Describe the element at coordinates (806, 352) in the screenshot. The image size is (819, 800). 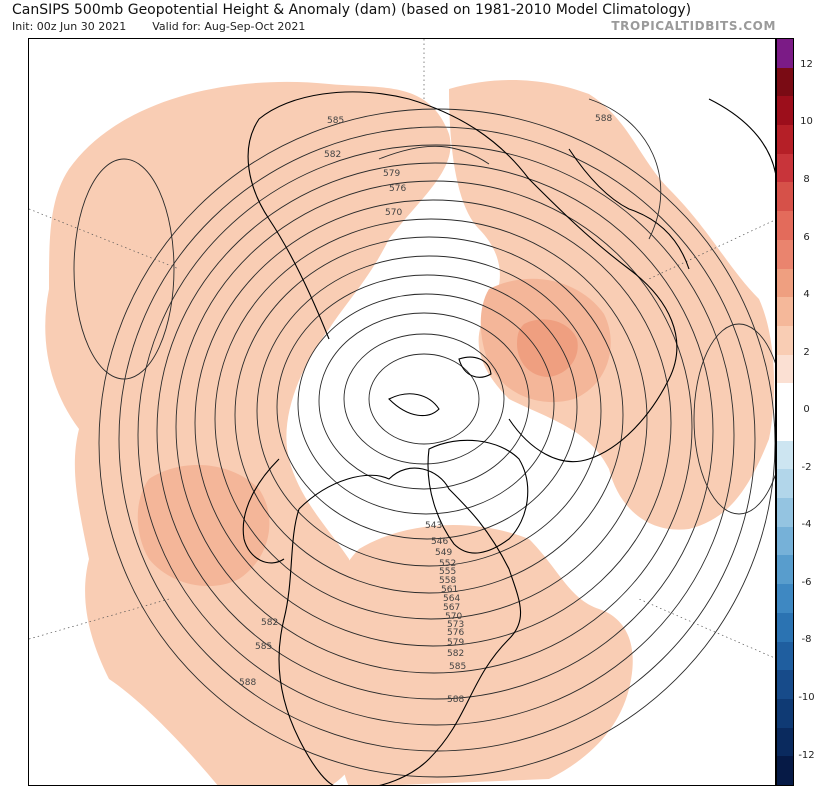
I see `colorbar-tick: 2` at that location.